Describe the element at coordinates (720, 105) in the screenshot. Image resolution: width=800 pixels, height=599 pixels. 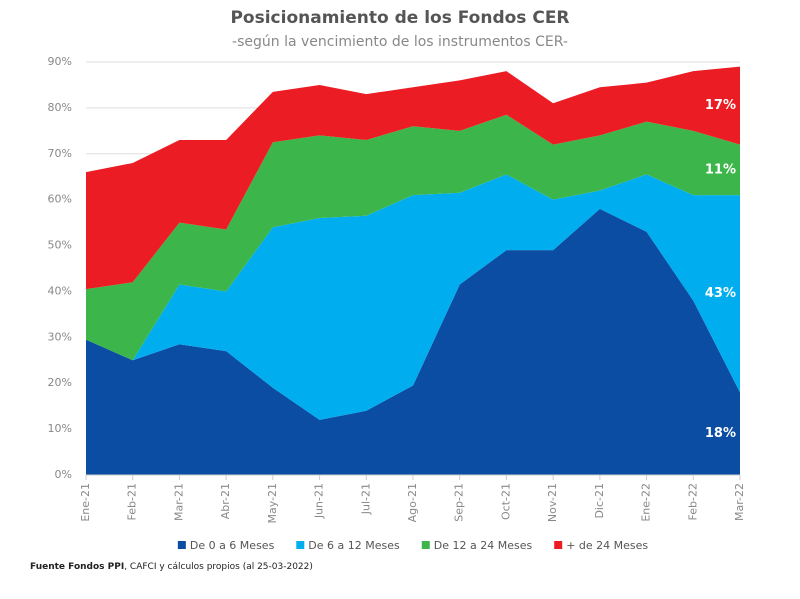
I see `value-label: 17%` at that location.